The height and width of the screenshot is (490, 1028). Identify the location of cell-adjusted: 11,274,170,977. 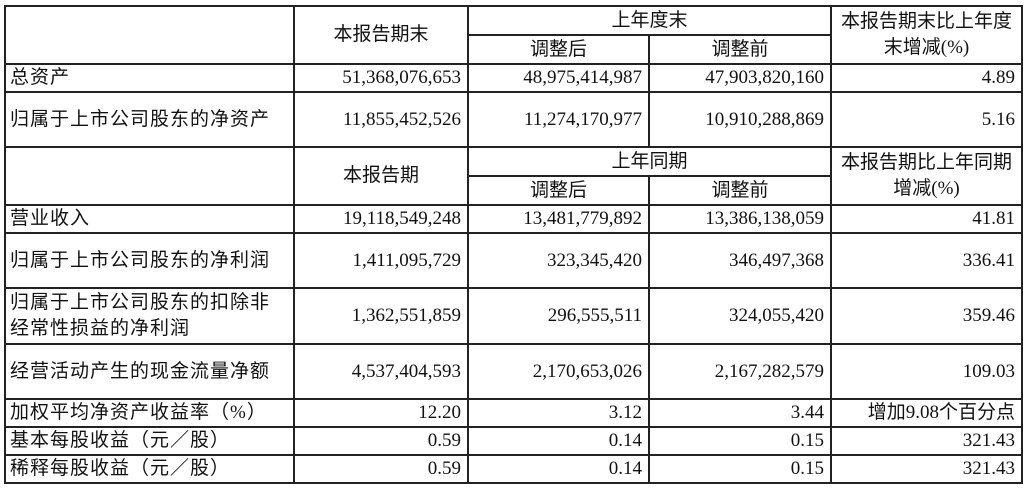
(558, 119).